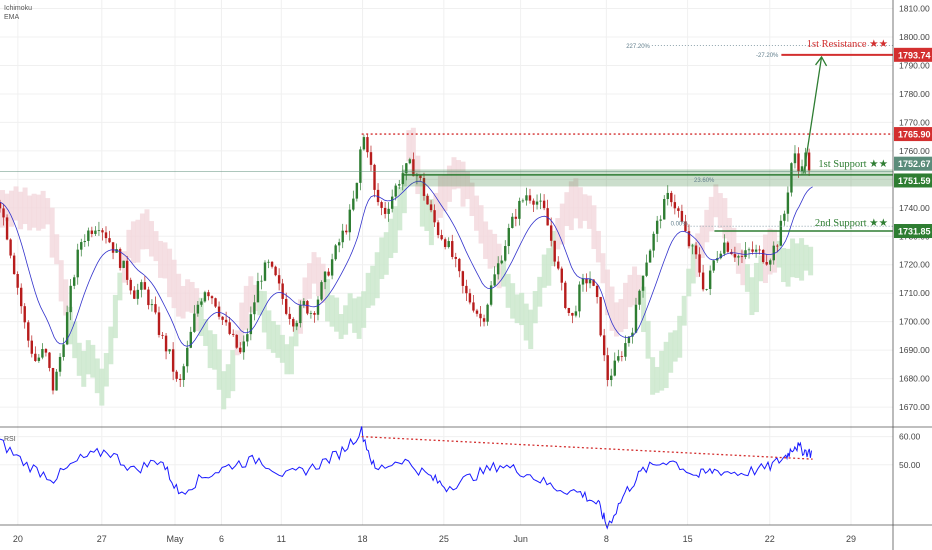 Image resolution: width=932 pixels, height=550 pixels. I want to click on resistance-1-label: 1st Resistance ★★, so click(848, 44).